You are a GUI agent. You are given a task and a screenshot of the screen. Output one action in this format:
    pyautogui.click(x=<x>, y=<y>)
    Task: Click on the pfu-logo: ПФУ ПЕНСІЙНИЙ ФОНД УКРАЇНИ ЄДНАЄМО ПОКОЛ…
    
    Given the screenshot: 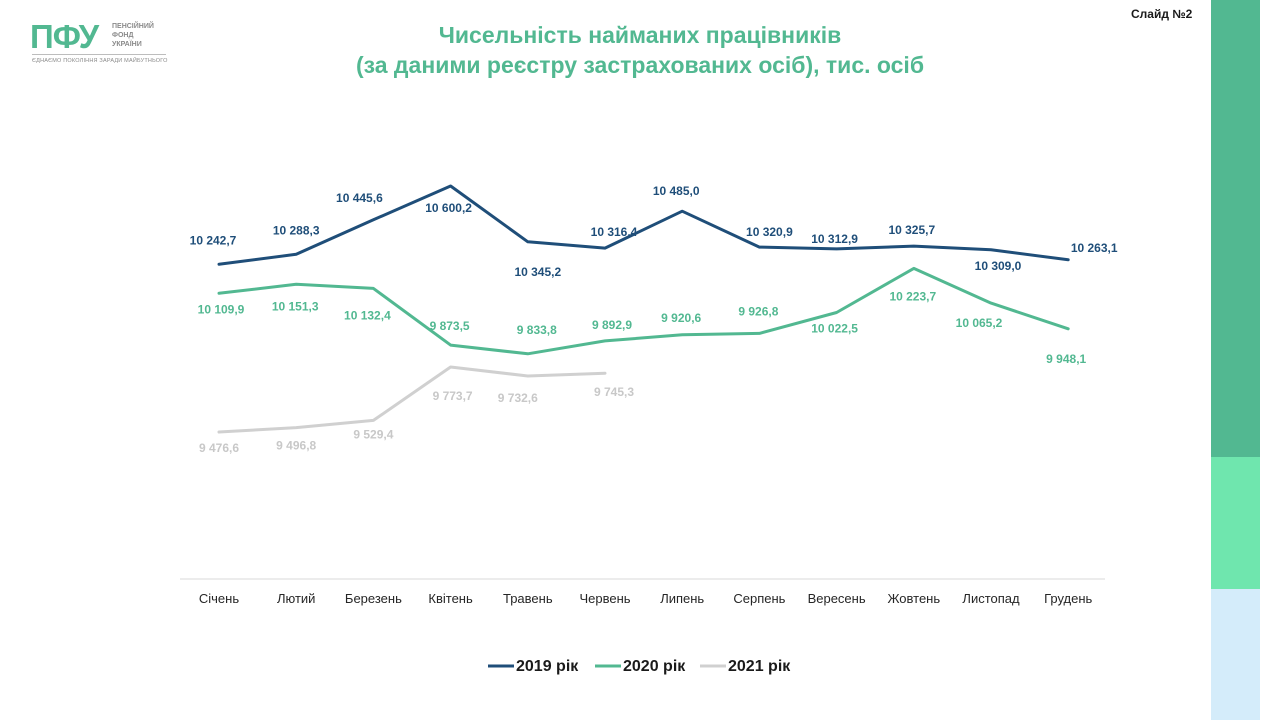 What is the action you would take?
    pyautogui.click(x=101, y=44)
    